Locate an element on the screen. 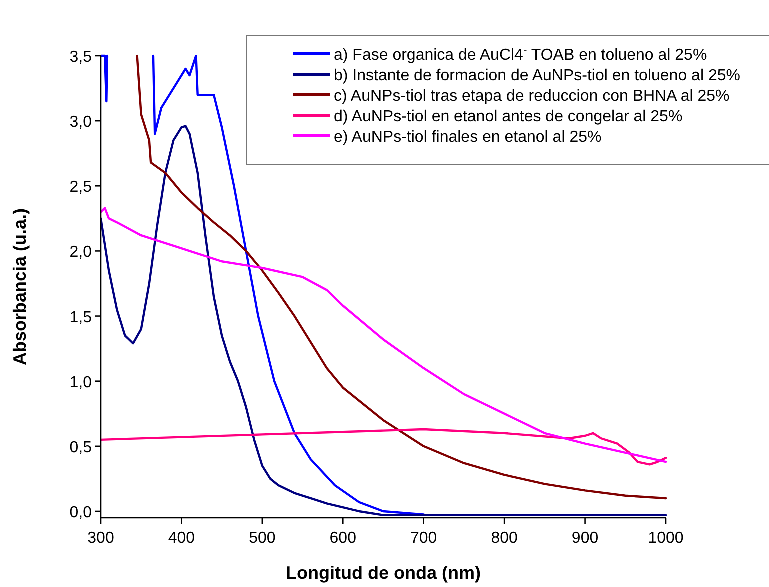  y-tick-label: 2,0 is located at coordinates (81, 253).